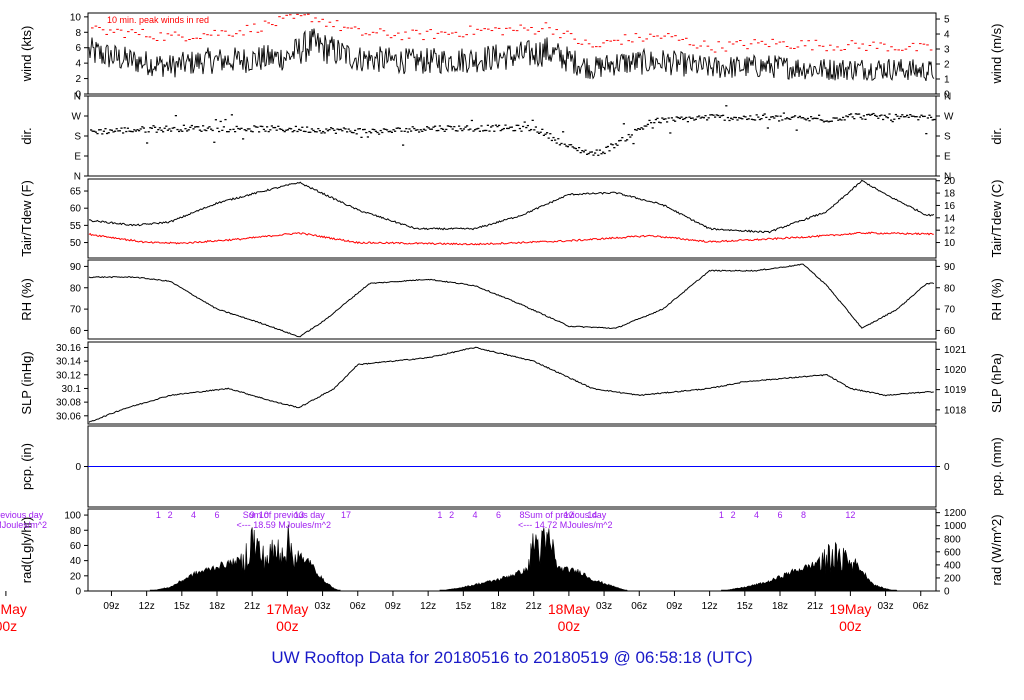  I want to click on radiation-hour-mark: 14, so click(592, 515).